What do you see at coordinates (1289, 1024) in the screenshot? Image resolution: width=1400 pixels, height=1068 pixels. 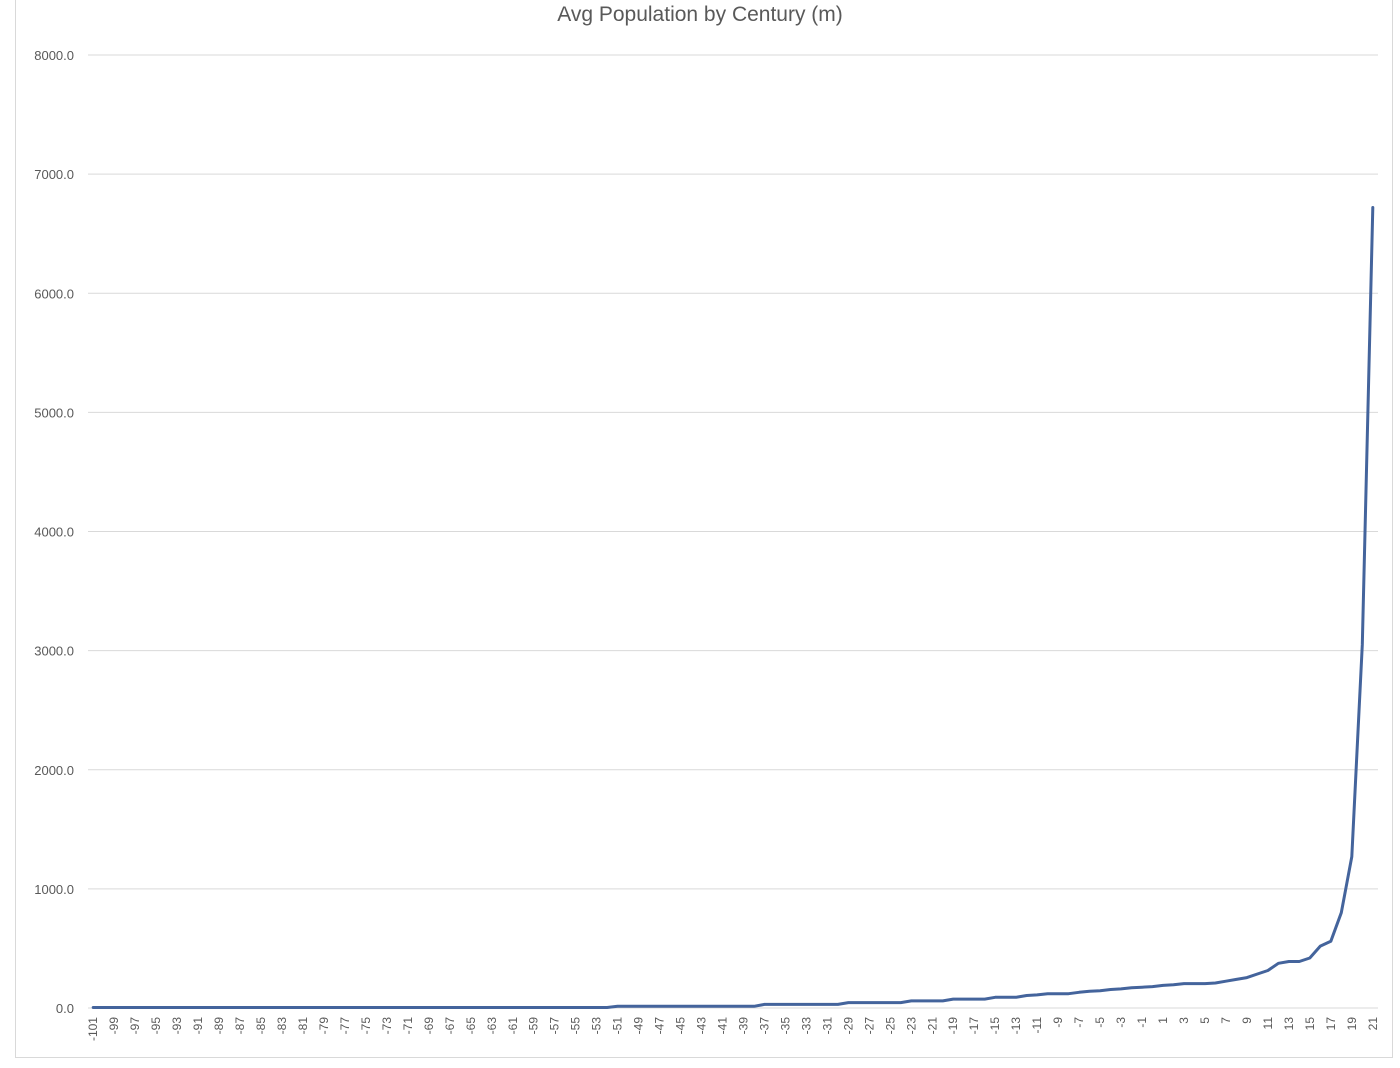 I see `x-tick-label: 13` at bounding box center [1289, 1024].